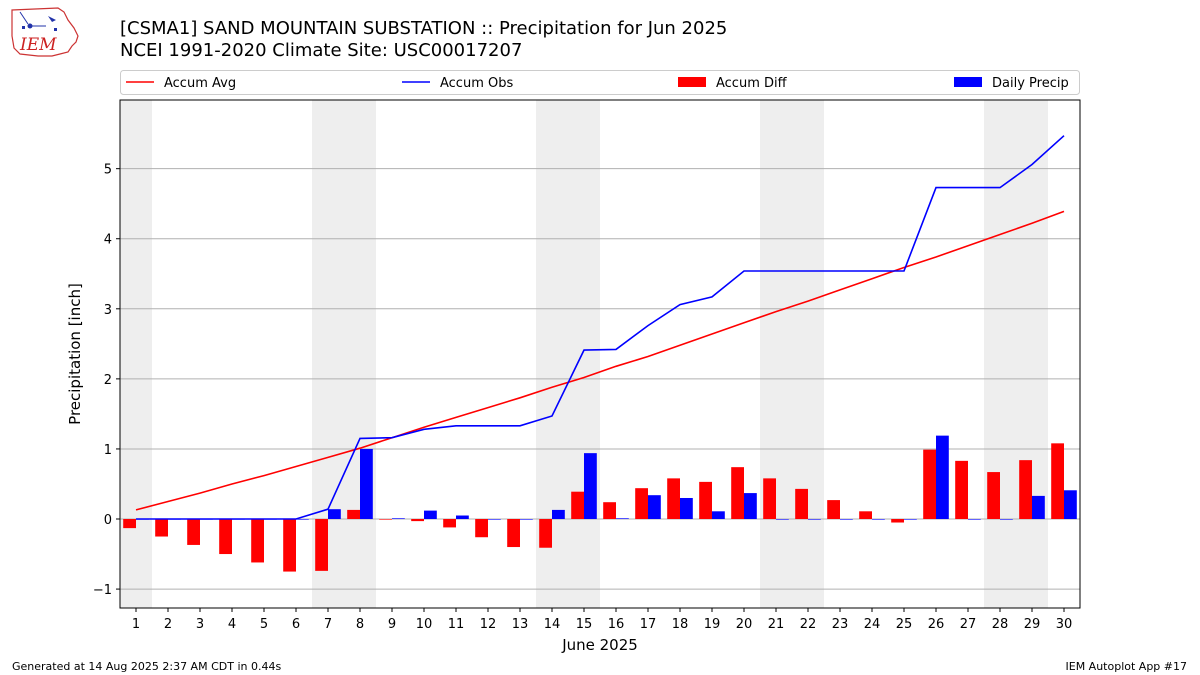 The height and width of the screenshot is (675, 1200). I want to click on chart-subtitle: NCEI 1991-2020 Climate Site: USC00017207, so click(321, 50).